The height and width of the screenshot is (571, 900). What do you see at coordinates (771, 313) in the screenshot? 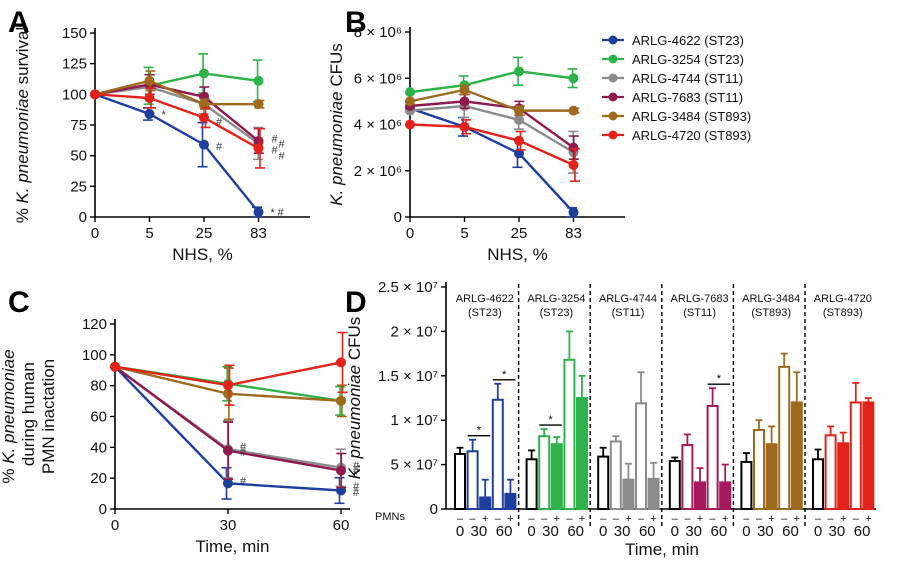
I see `d-group-st: (ST893)` at bounding box center [771, 313].